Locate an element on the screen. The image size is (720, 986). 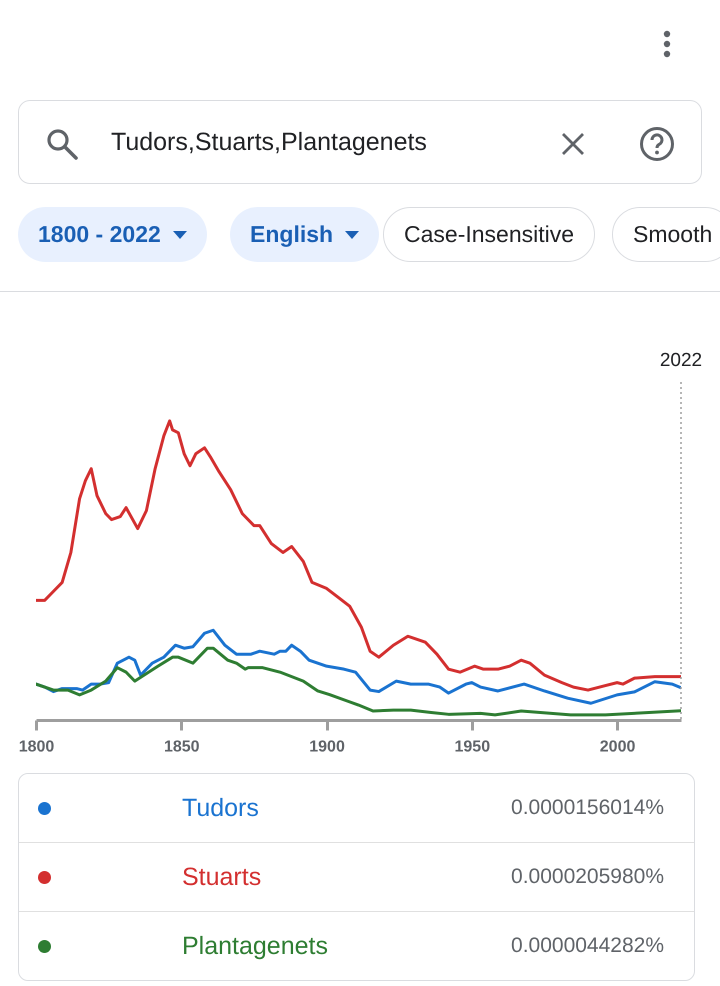
text: 0.0000044282% is located at coordinates (587, 946).